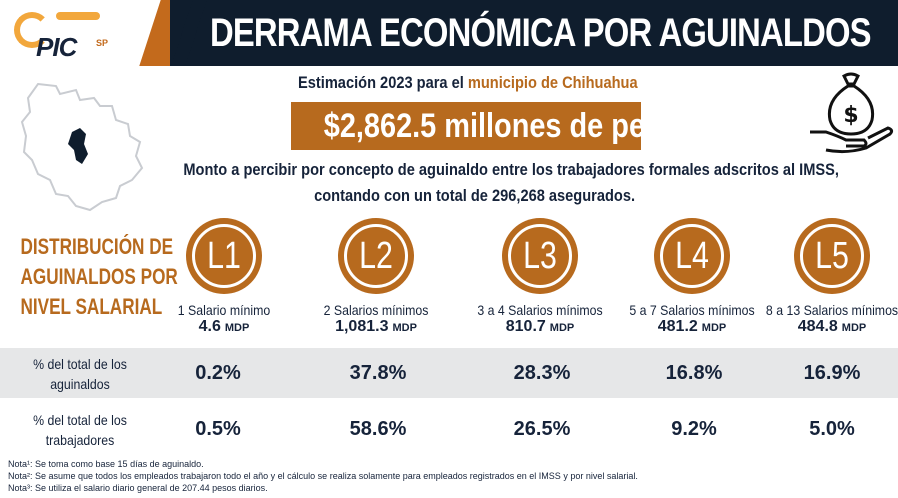  Describe the element at coordinates (677, 326) in the screenshot. I see `level-value-number: 481.2` at that location.